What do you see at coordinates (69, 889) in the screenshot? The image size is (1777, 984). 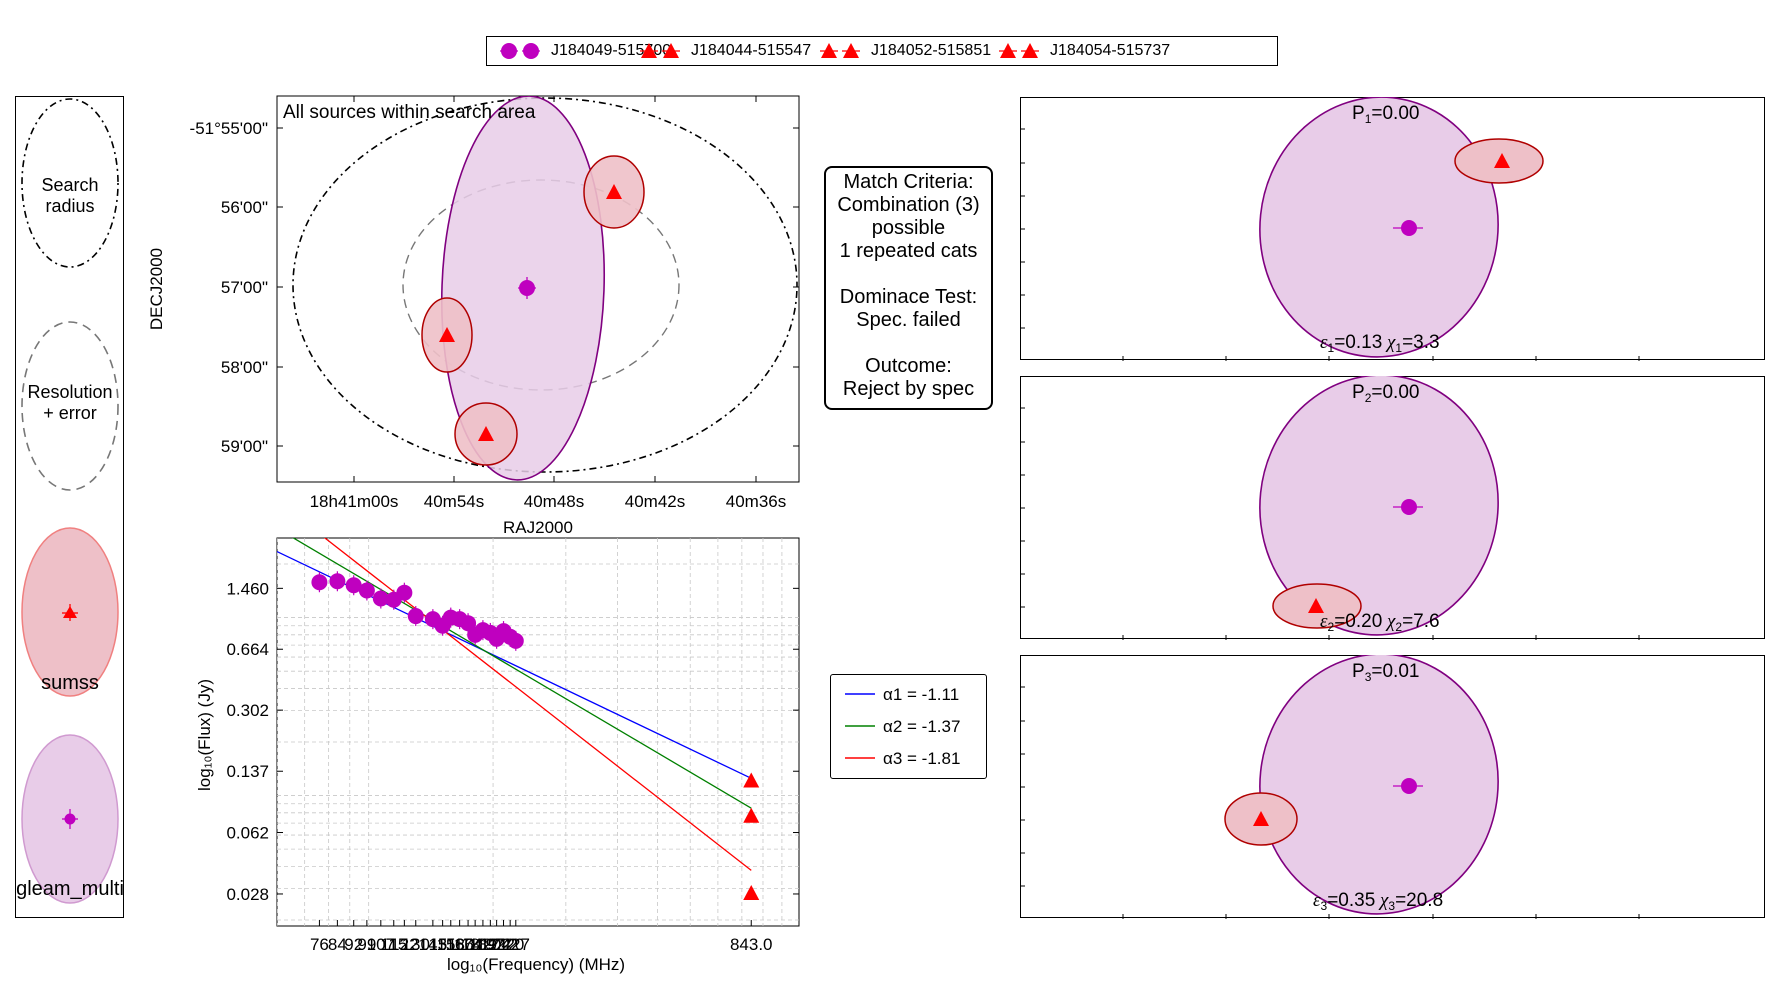 I see `gleam-key-label: gleam_multi` at bounding box center [69, 889].